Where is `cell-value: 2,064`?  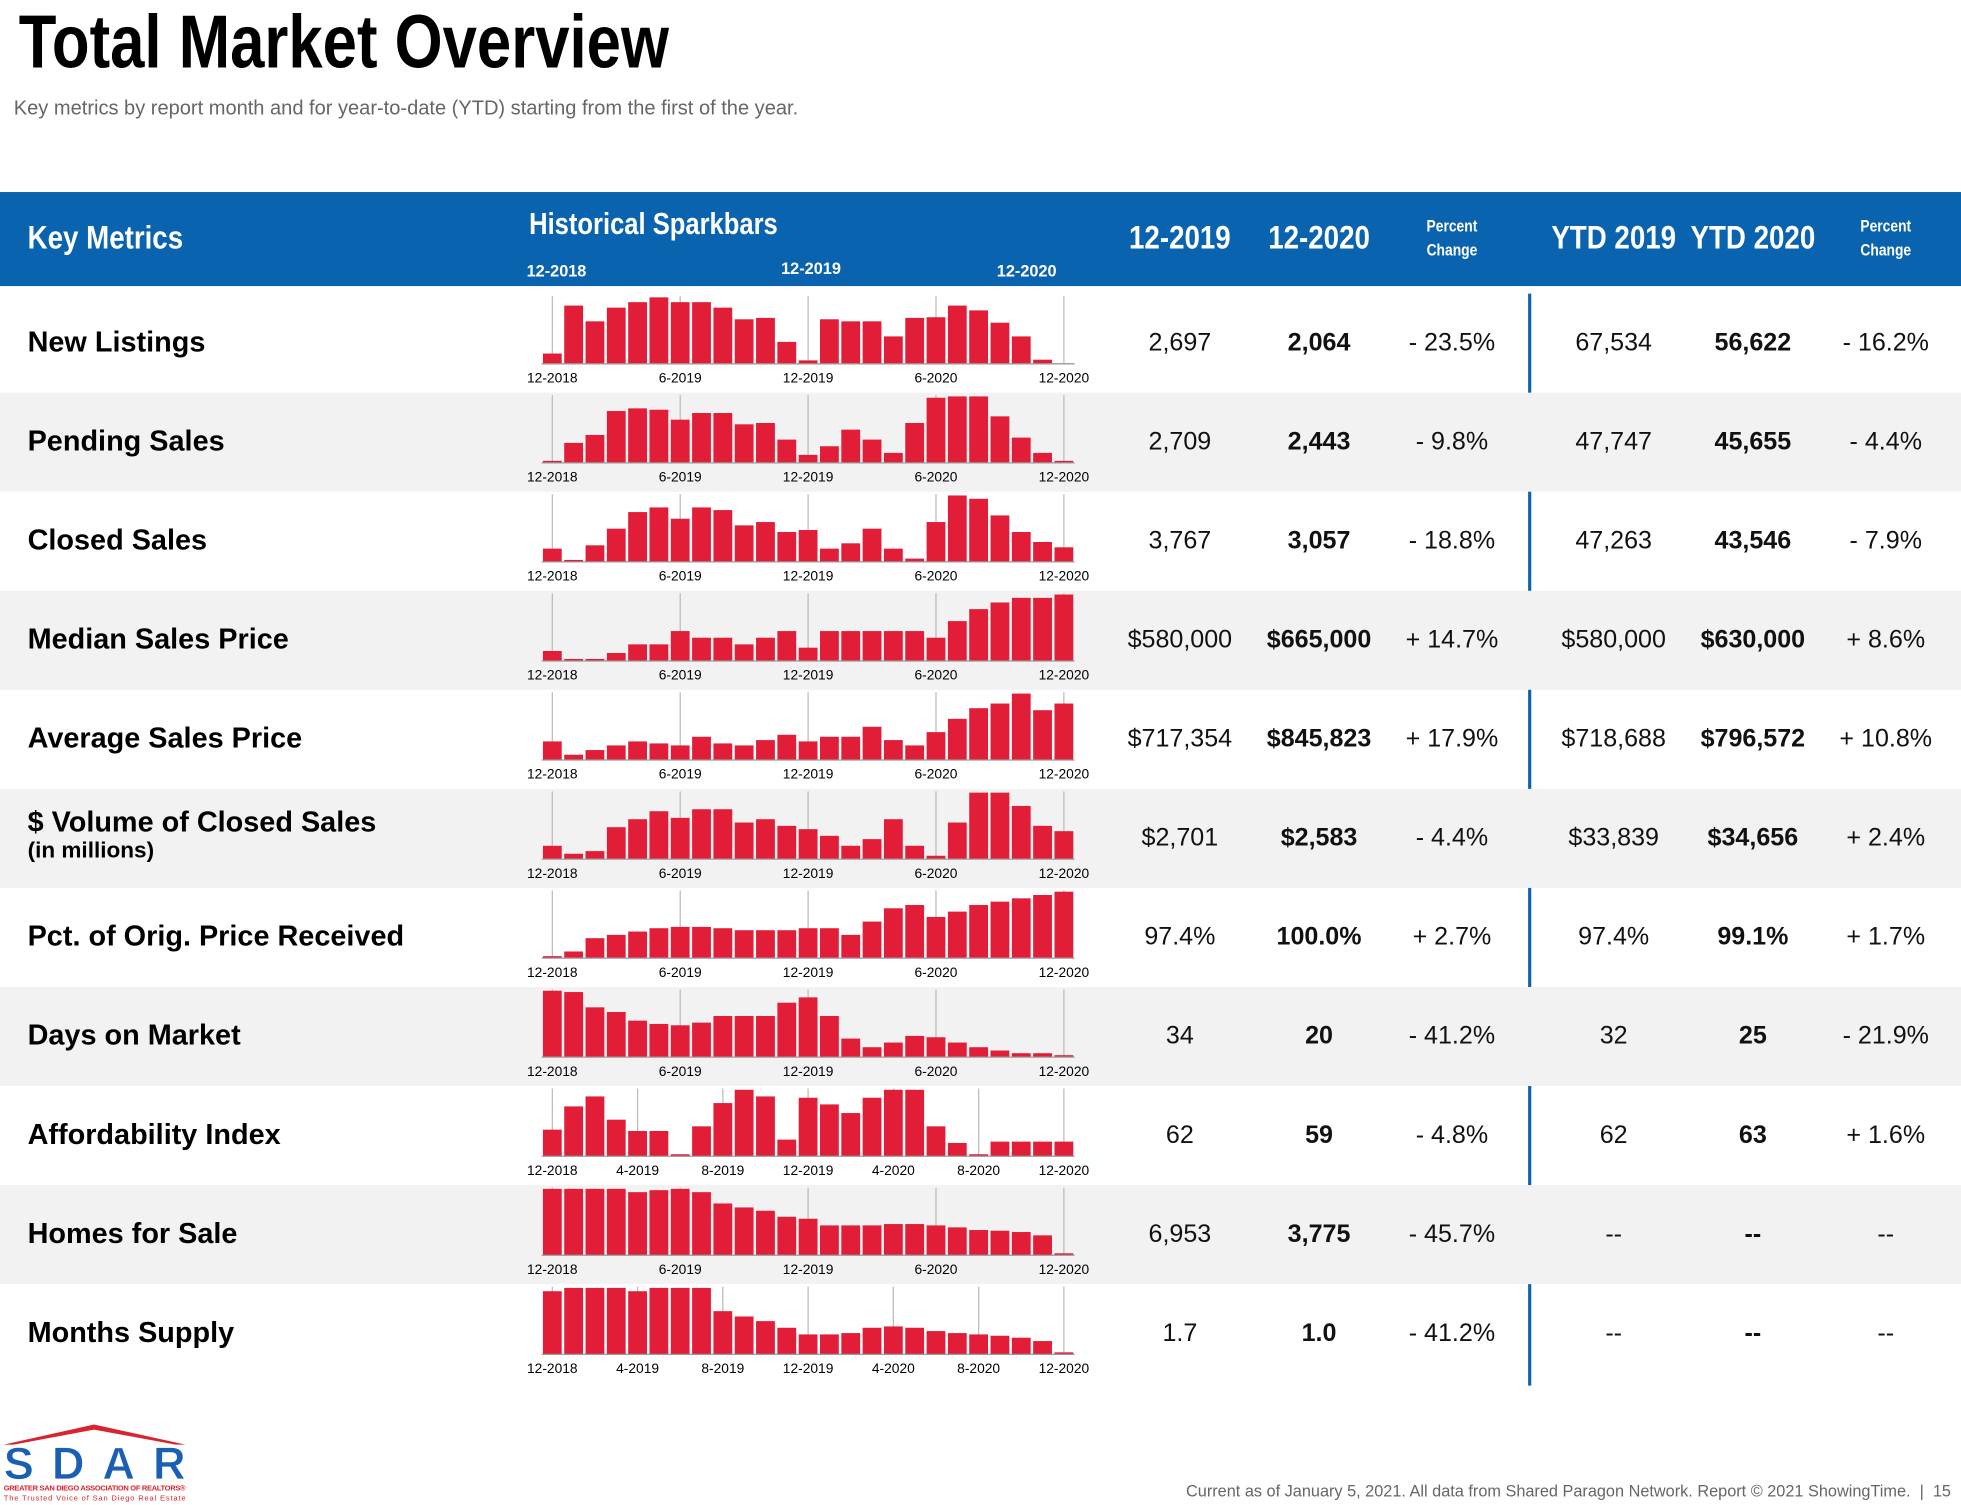
cell-value: 2,064 is located at coordinates (1319, 342).